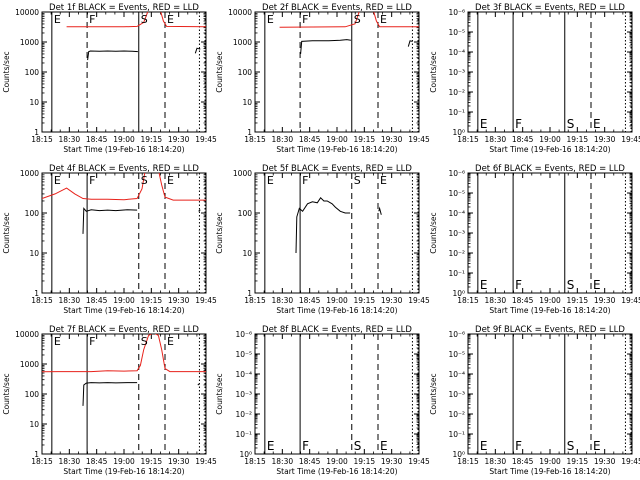 This screenshot has height=480, width=640. I want to click on panel-title: Det 2f BLACK = Events, RED = LLD, so click(337, 8).